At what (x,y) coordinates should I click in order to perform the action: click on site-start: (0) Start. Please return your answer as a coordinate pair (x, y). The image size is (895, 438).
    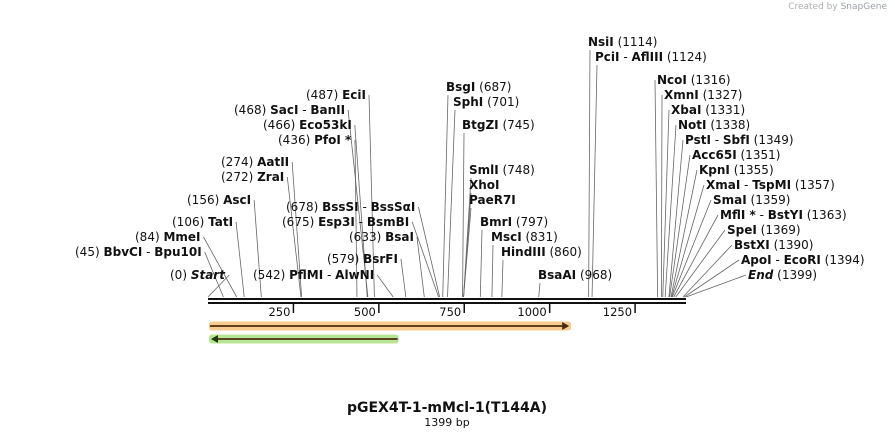
    Looking at the image, I should click on (198, 275).